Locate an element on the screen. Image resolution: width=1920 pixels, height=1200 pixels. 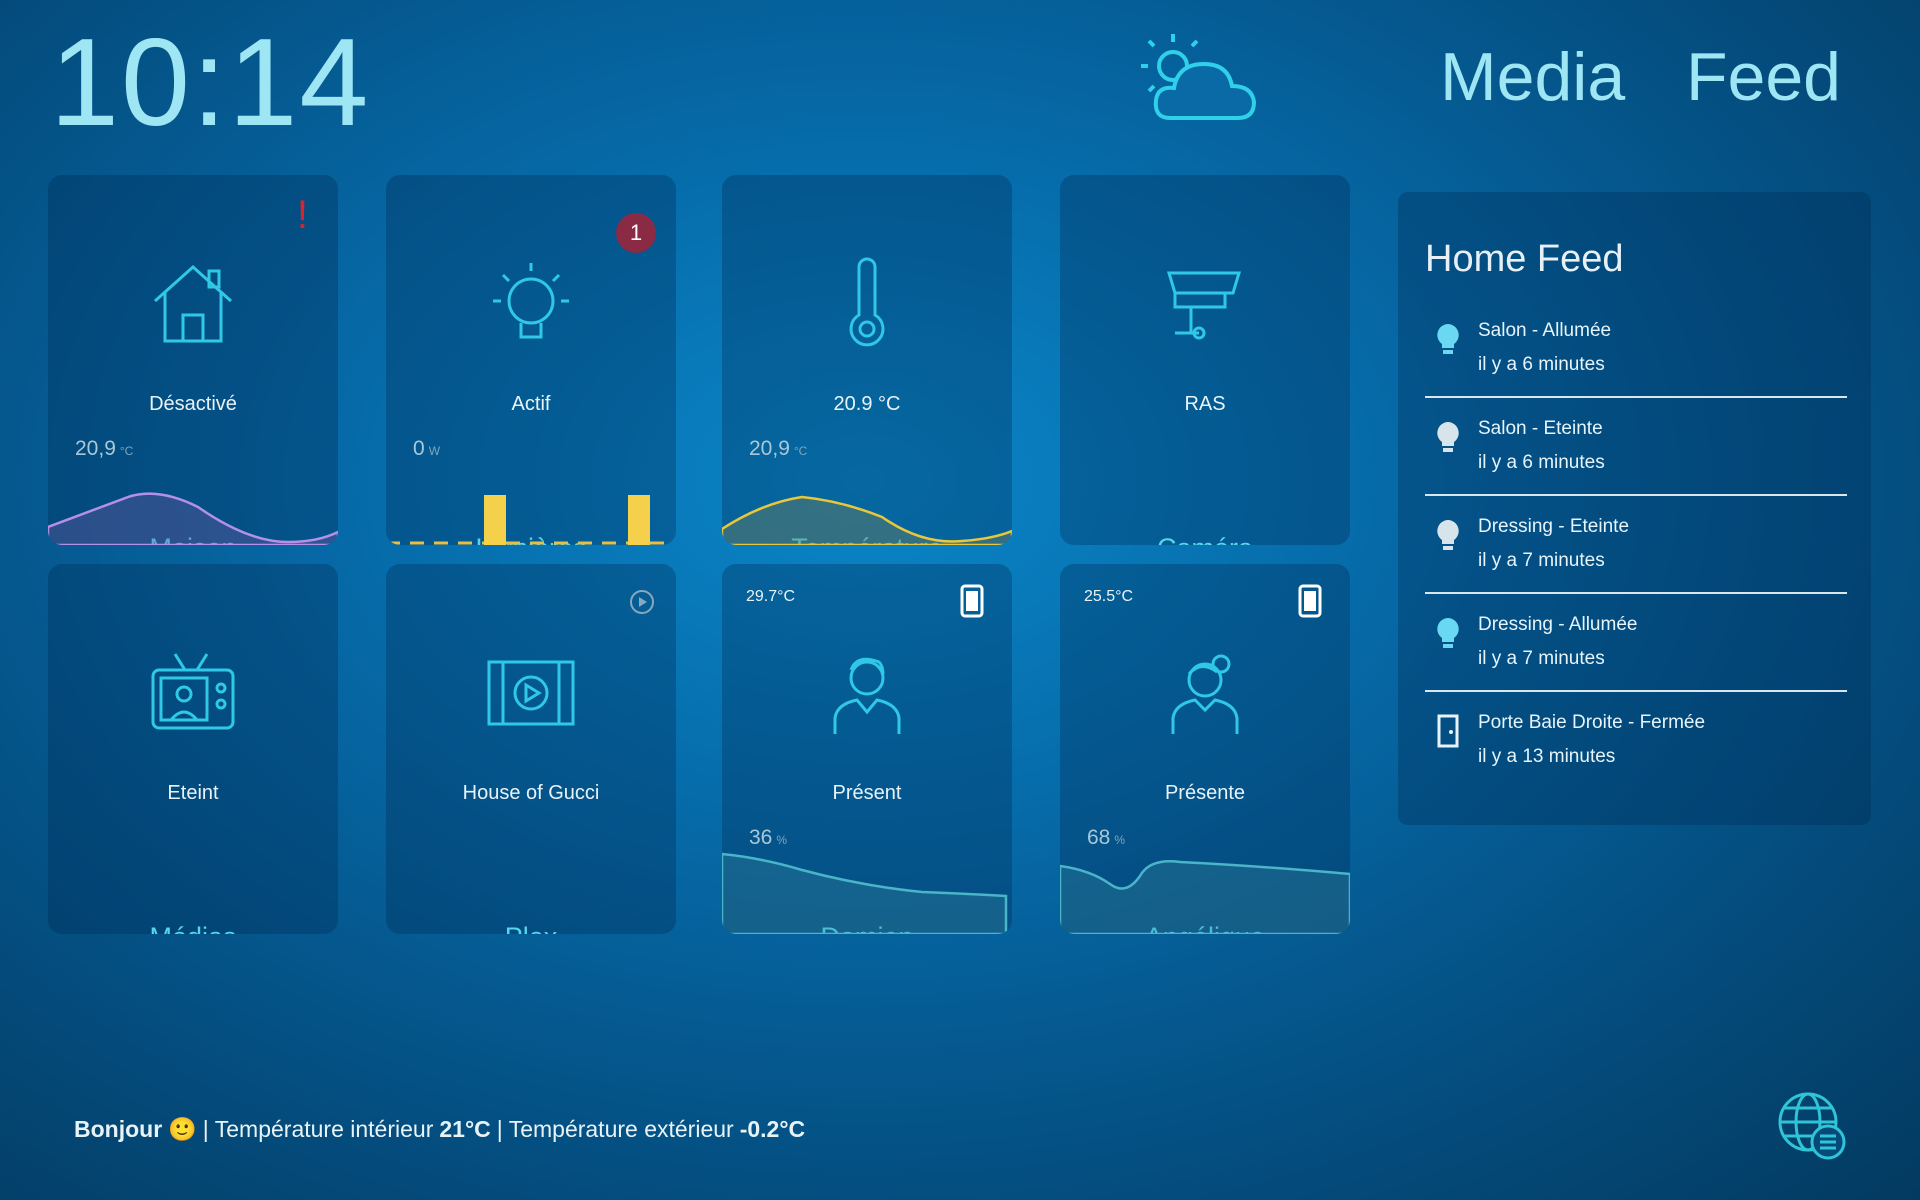
tile-status: Présente is located at coordinates (1205, 793).